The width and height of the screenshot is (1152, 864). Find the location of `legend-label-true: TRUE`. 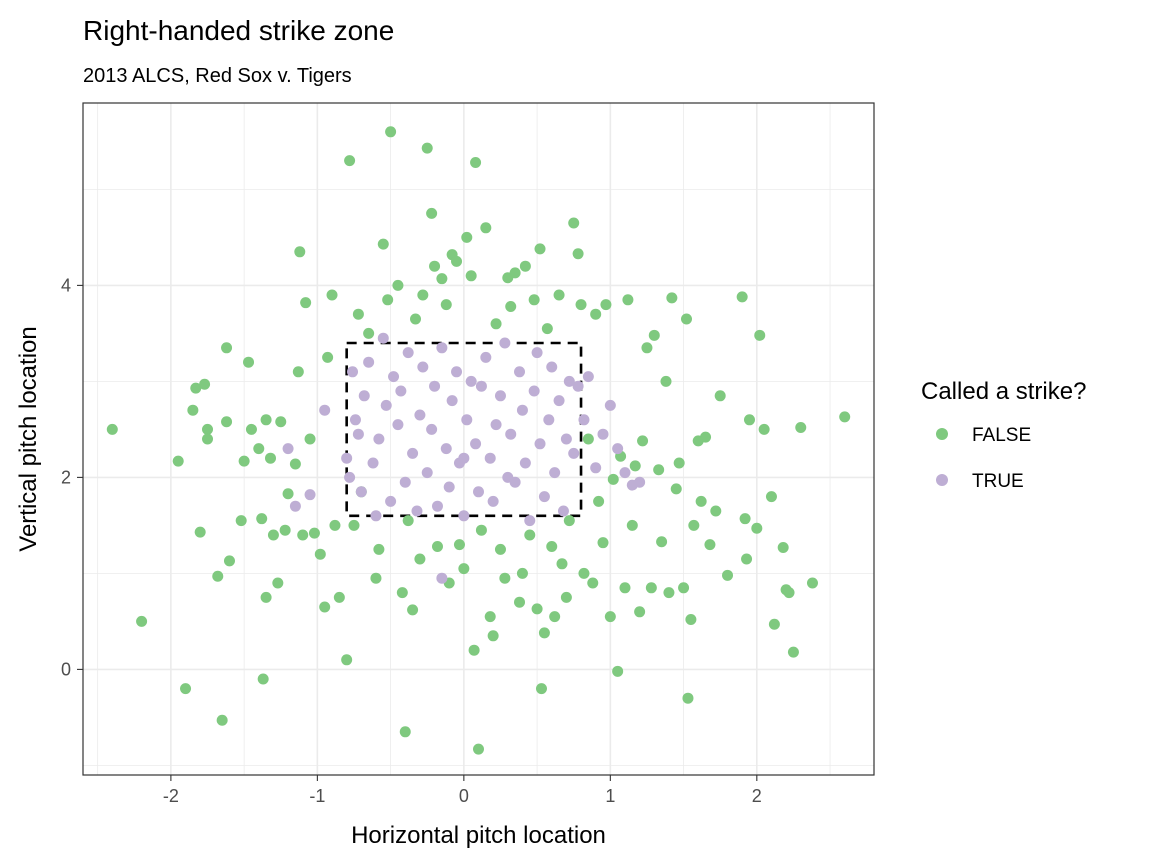

legend-label-true: TRUE is located at coordinates (998, 481).